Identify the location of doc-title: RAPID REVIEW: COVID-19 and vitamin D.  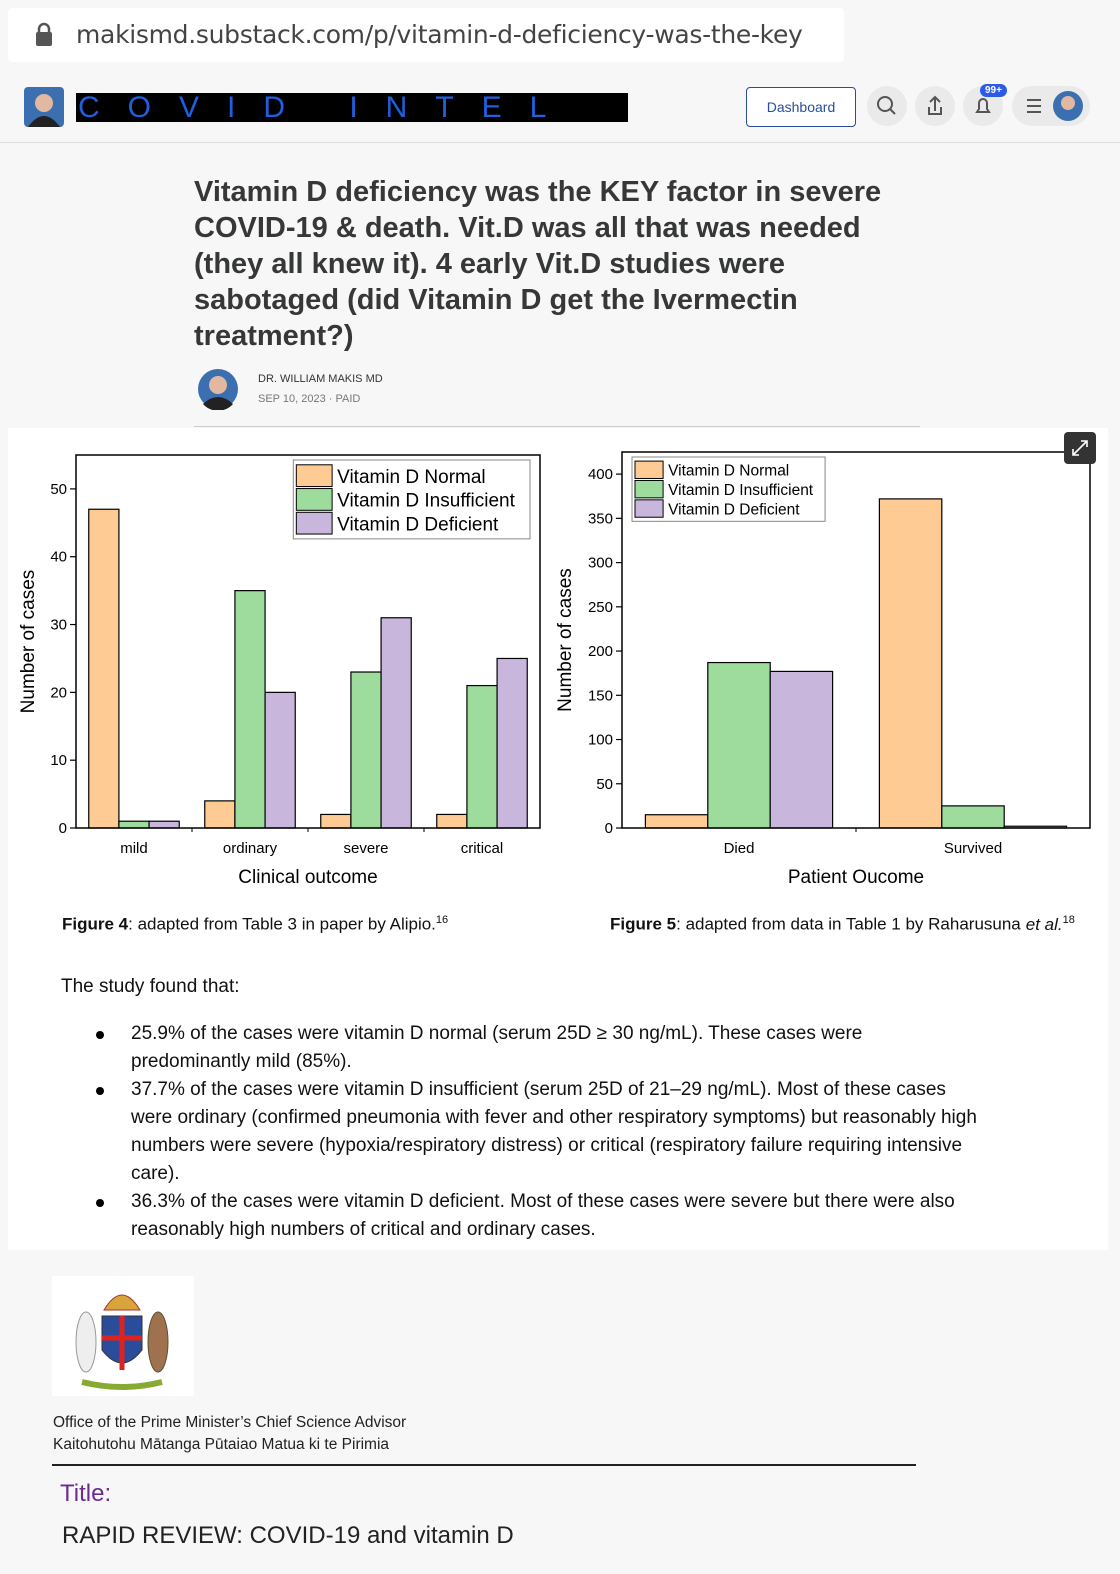
(288, 1535).